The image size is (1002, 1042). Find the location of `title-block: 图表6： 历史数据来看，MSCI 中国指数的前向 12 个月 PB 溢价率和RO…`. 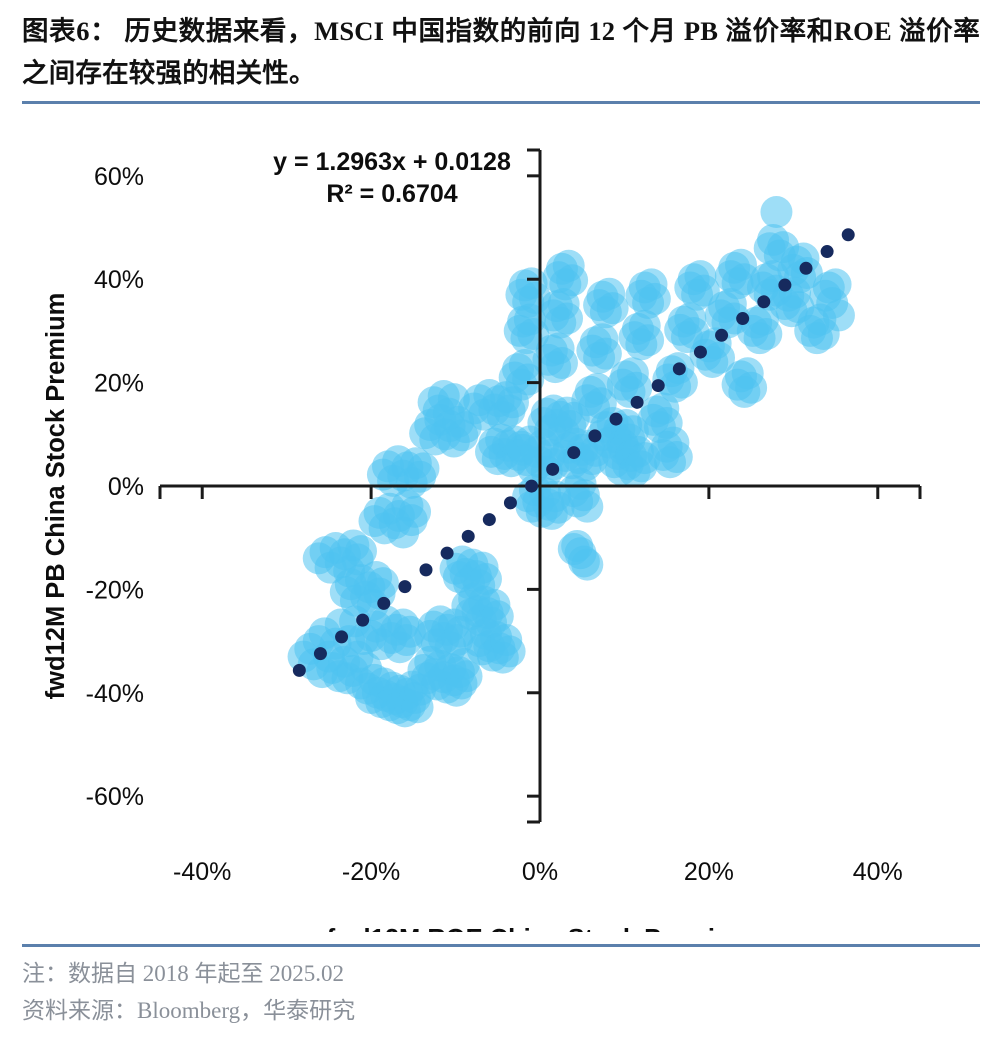

title-block: 图表6： 历史数据来看，MSCI 中国指数的前向 12 个月 PB 溢价率和RO… is located at coordinates (501, 52).